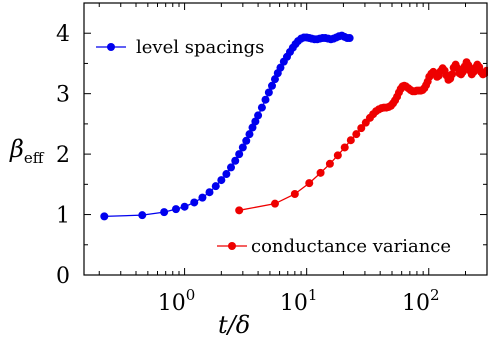 This screenshot has height=340, width=488. I want to click on legend-marker-level-spacings, so click(111, 47).